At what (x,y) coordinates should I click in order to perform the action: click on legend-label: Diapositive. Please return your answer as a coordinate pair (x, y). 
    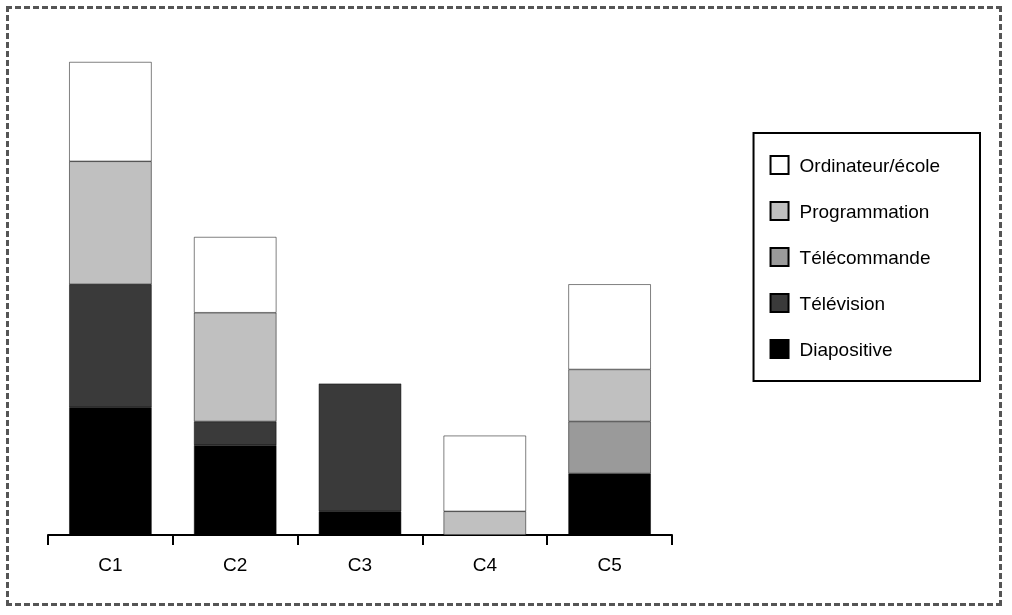
    Looking at the image, I should click on (846, 349).